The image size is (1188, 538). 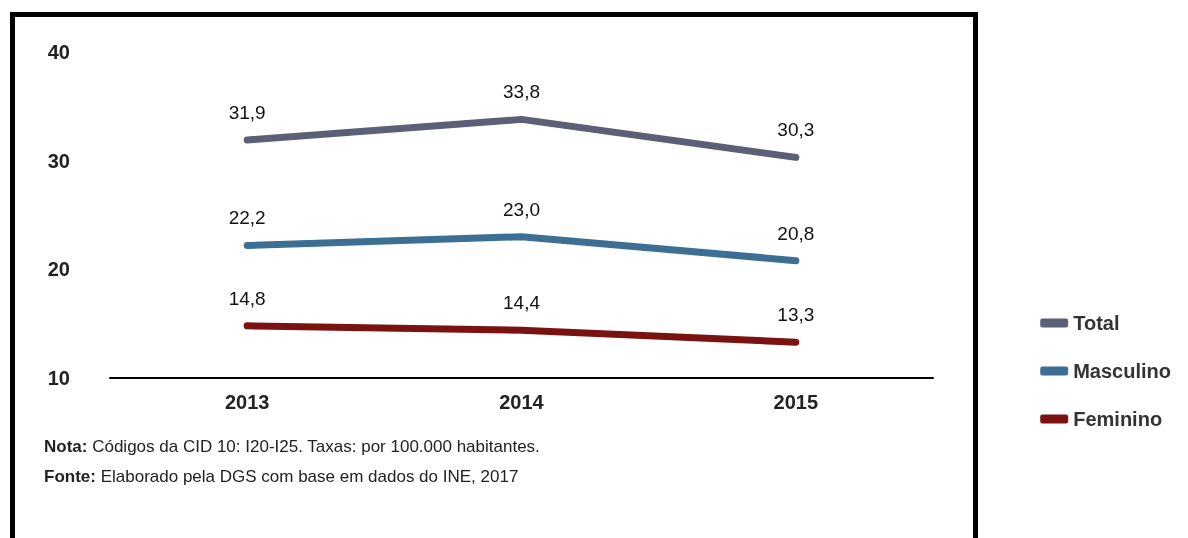 What do you see at coordinates (796, 402) in the screenshot?
I see `x-tick-label: 2015` at bounding box center [796, 402].